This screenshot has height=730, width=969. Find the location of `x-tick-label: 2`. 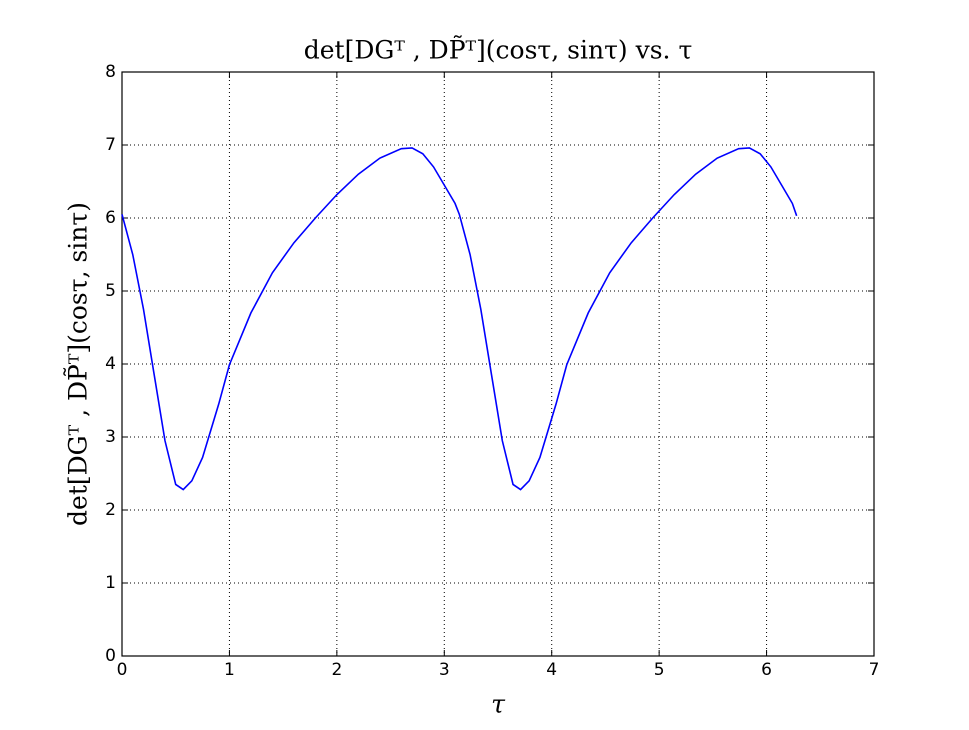

x-tick-label: 2 is located at coordinates (336, 670).